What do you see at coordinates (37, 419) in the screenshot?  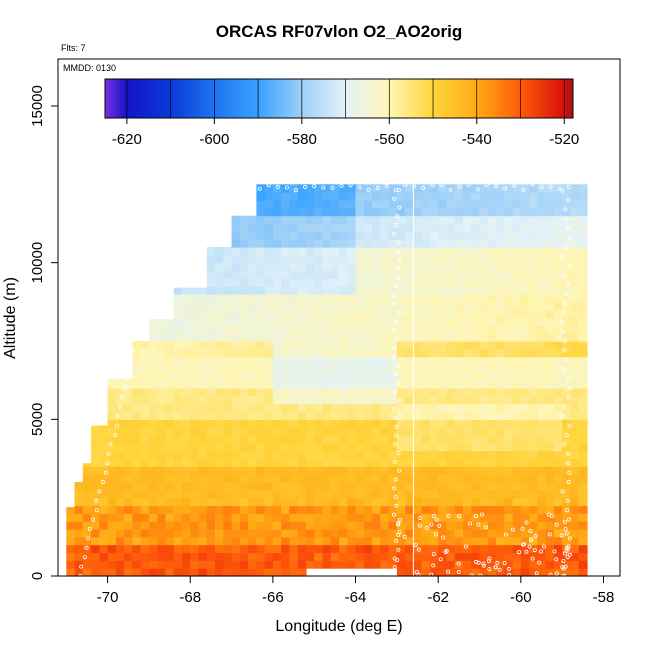 I see `y-tick-label: 5000` at bounding box center [37, 419].